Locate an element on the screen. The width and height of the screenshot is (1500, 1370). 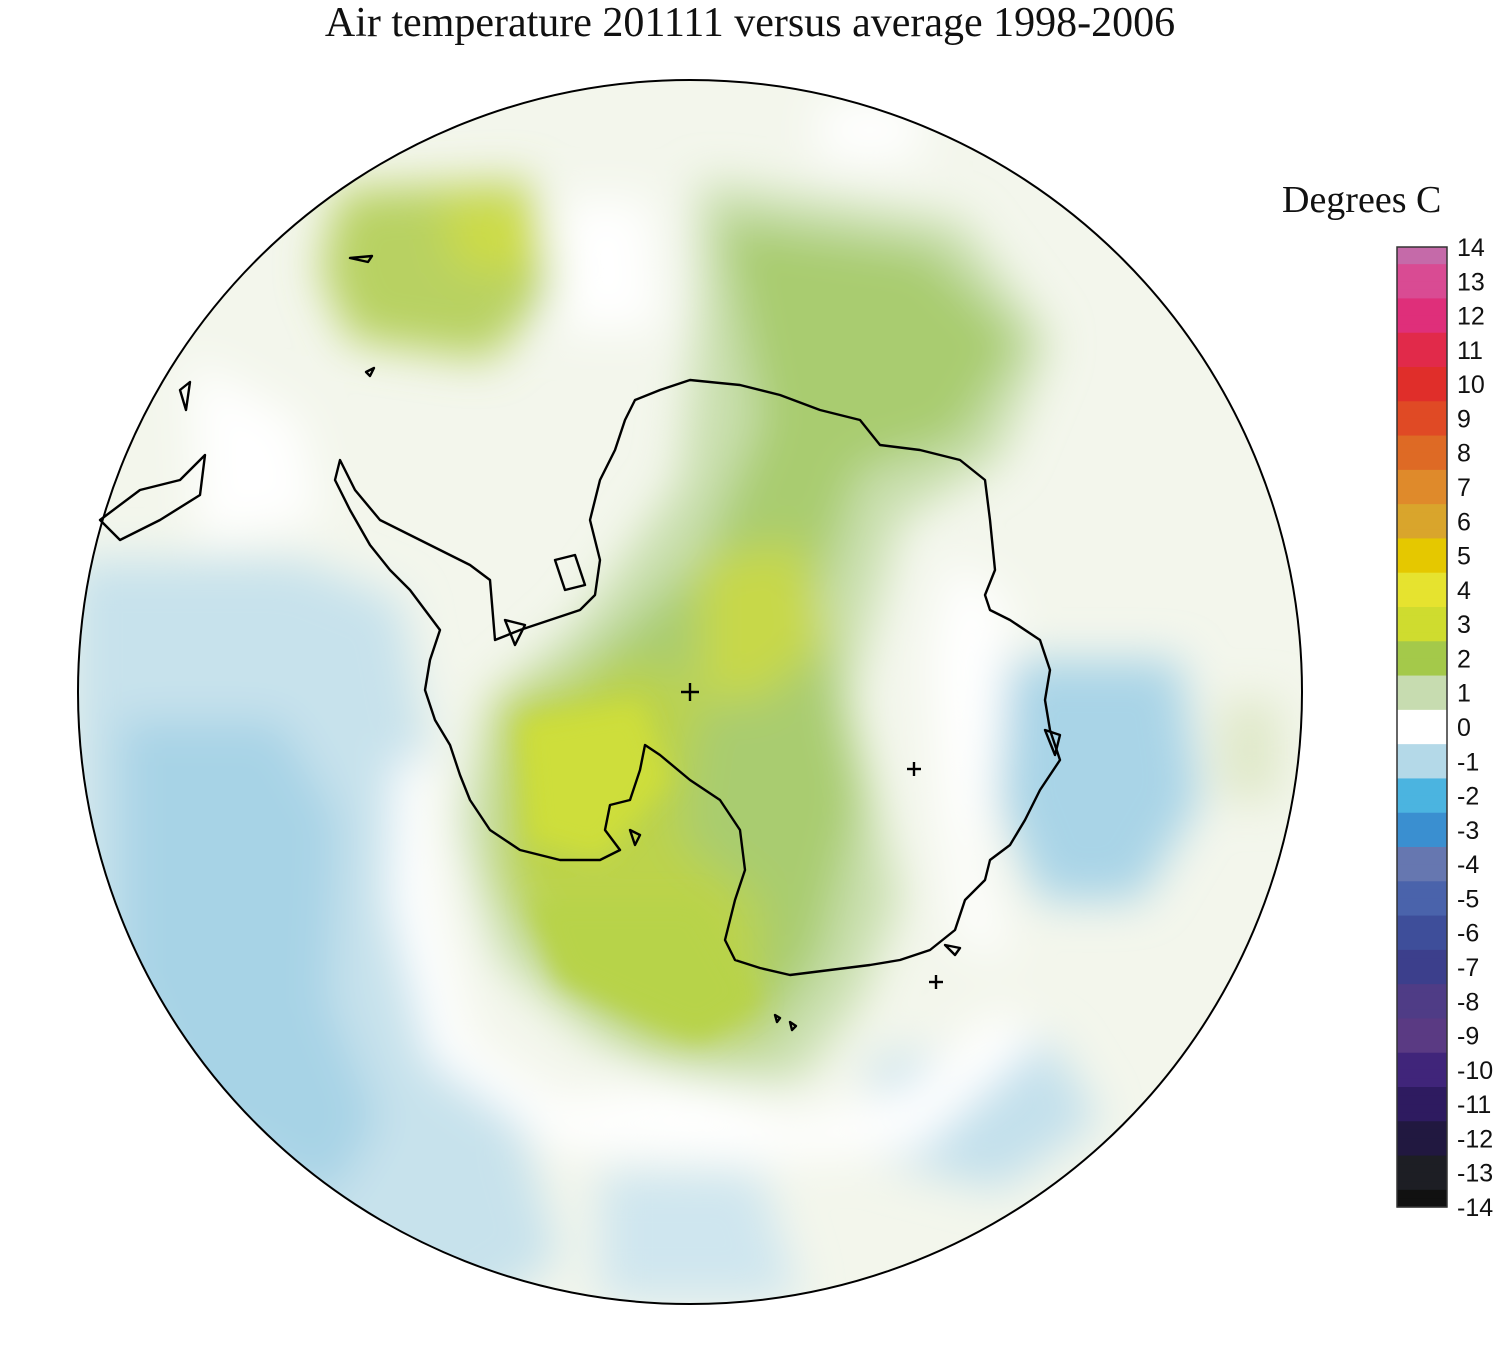
colorbar-tick-label: 14 is located at coordinates (1471, 248).